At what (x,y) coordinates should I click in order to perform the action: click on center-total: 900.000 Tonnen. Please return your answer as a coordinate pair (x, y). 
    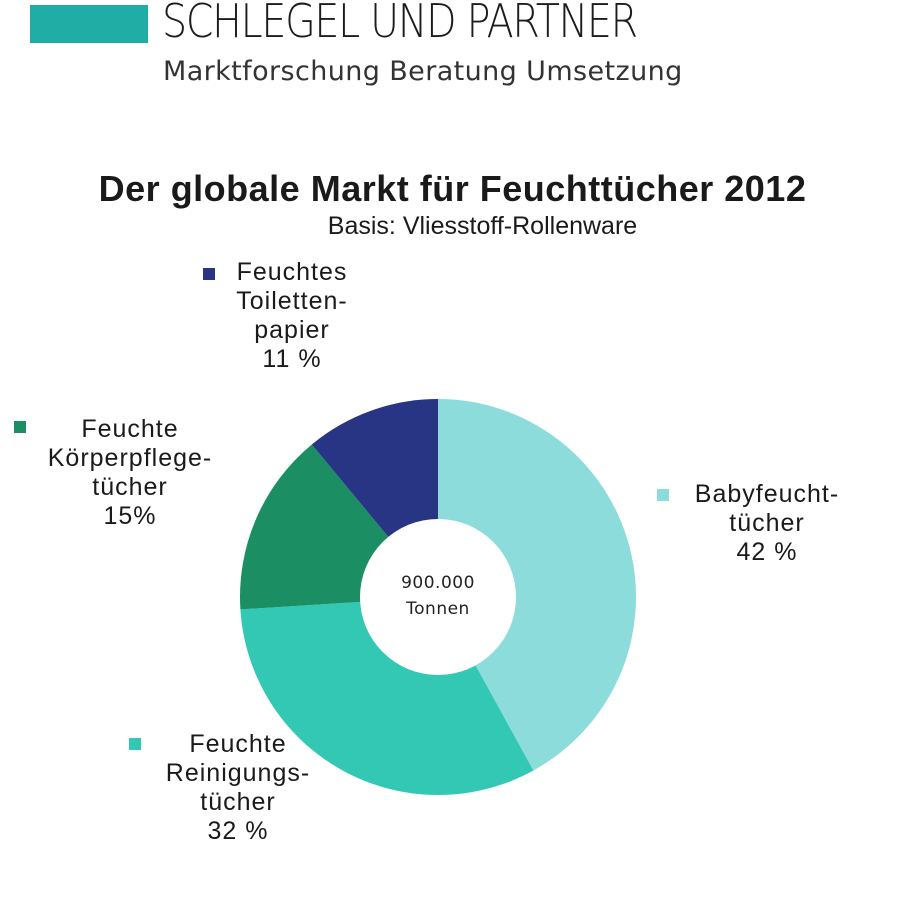
    Looking at the image, I should click on (438, 596).